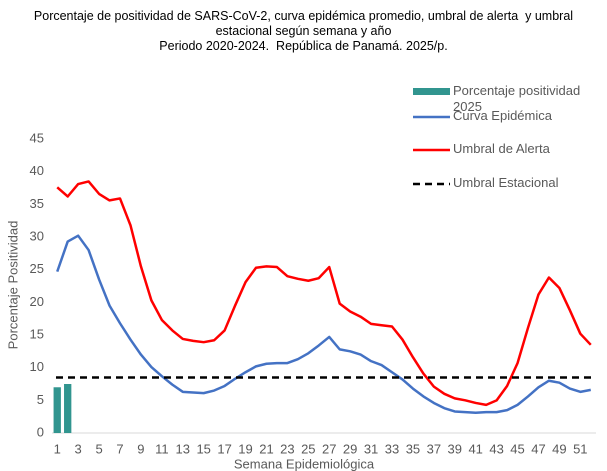 The height and width of the screenshot is (471, 607). What do you see at coordinates (12, 285) in the screenshot?
I see `y-axis-title: Porcentaje Positividad` at bounding box center [12, 285].